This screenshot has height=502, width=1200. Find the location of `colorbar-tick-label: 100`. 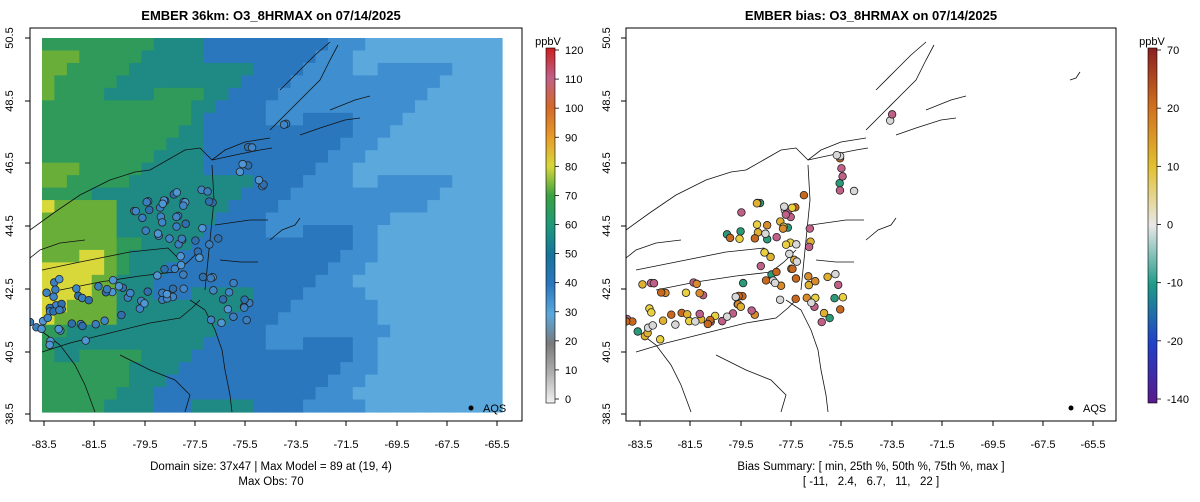

colorbar-tick-label: 100 is located at coordinates (574, 109).